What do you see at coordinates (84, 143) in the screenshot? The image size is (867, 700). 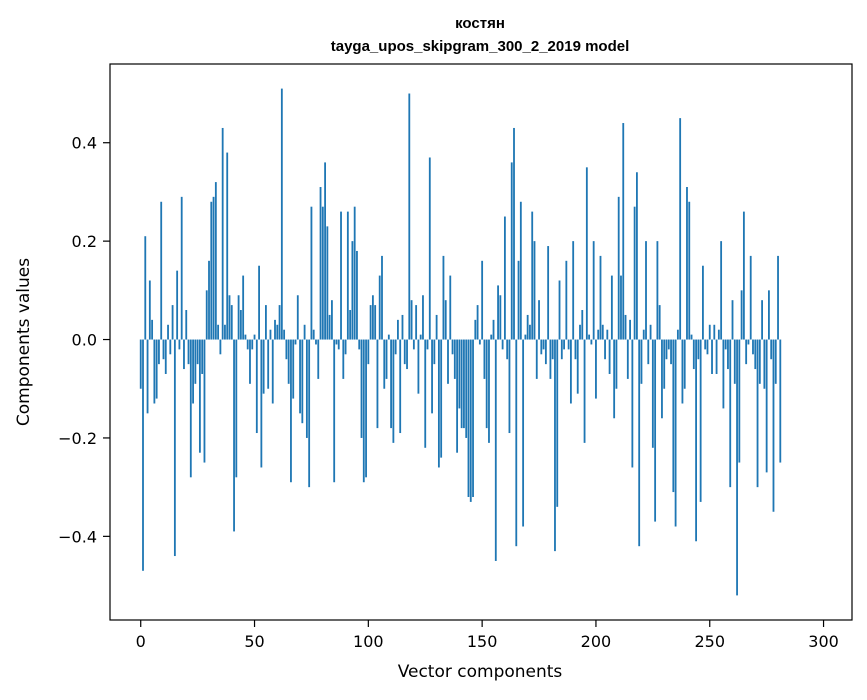 I see `y-tick-label: 0.4` at bounding box center [84, 143].